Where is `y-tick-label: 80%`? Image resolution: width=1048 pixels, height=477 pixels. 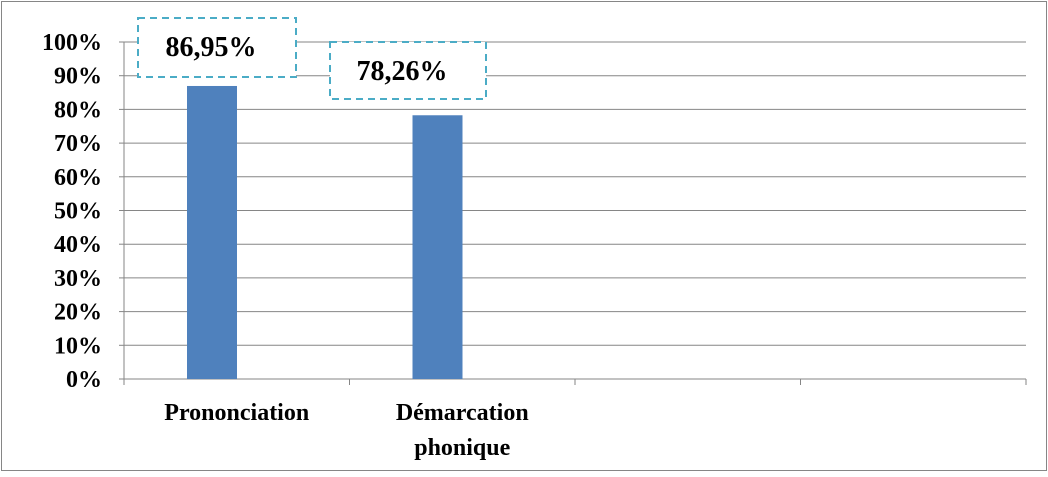
y-tick-label: 80% is located at coordinates (78, 110).